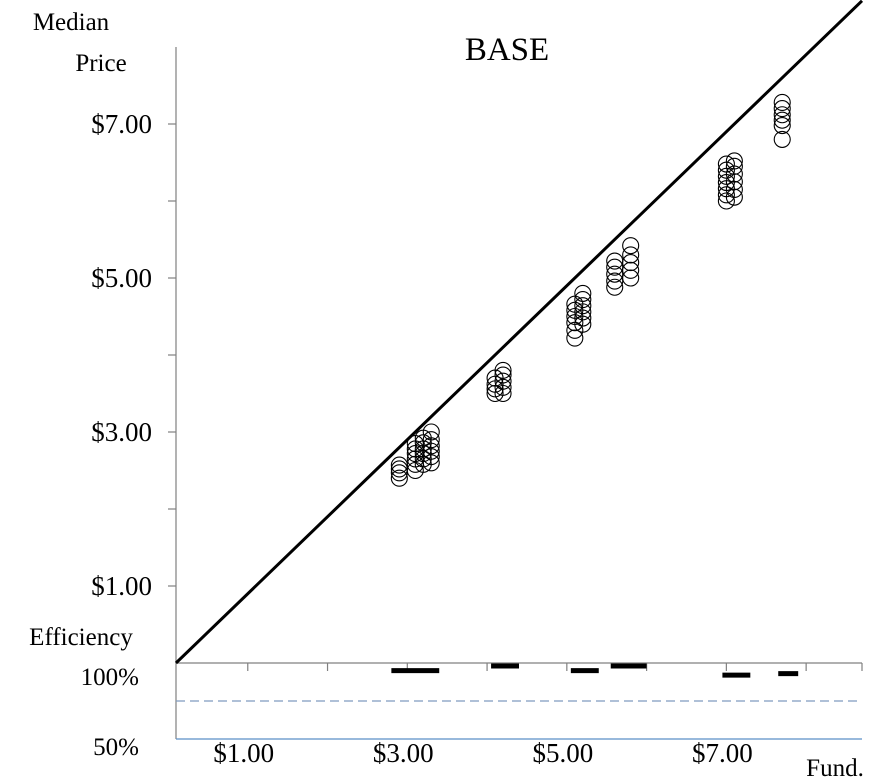 The image size is (876, 782). I want to click on y-axis-label-line-1: Median, so click(71, 22).